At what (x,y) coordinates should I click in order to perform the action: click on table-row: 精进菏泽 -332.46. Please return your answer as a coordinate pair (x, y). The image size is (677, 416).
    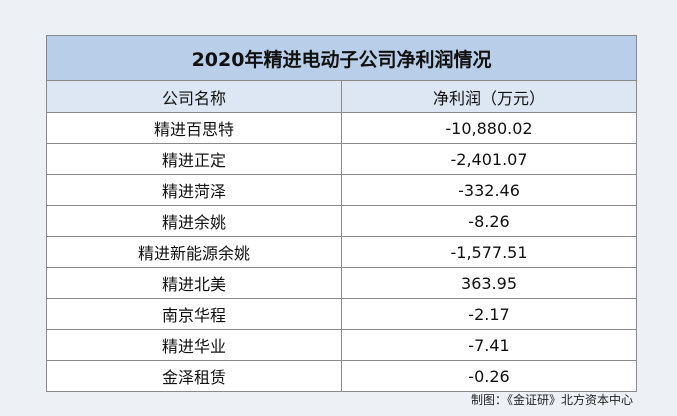
    Looking at the image, I should click on (342, 190).